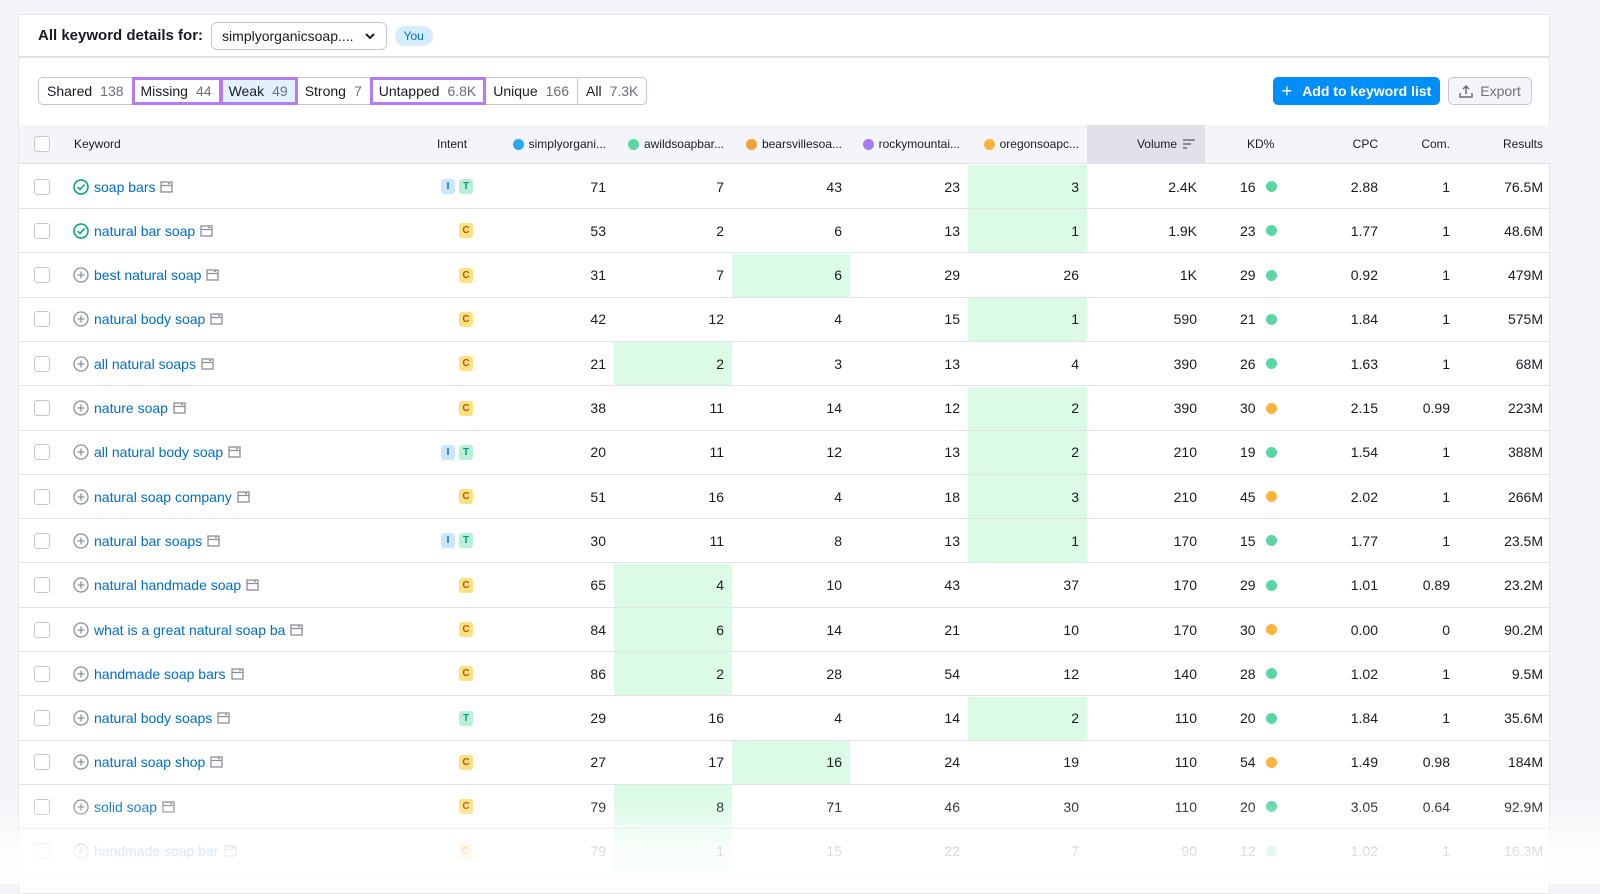  I want to click on keyword-link: natural body soaps, so click(153, 718).